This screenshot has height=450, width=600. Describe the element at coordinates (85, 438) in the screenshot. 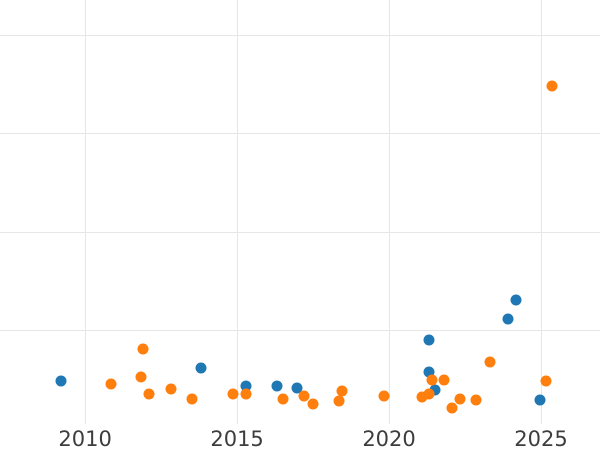

I see `x-axis-tick-label: 2010` at that location.